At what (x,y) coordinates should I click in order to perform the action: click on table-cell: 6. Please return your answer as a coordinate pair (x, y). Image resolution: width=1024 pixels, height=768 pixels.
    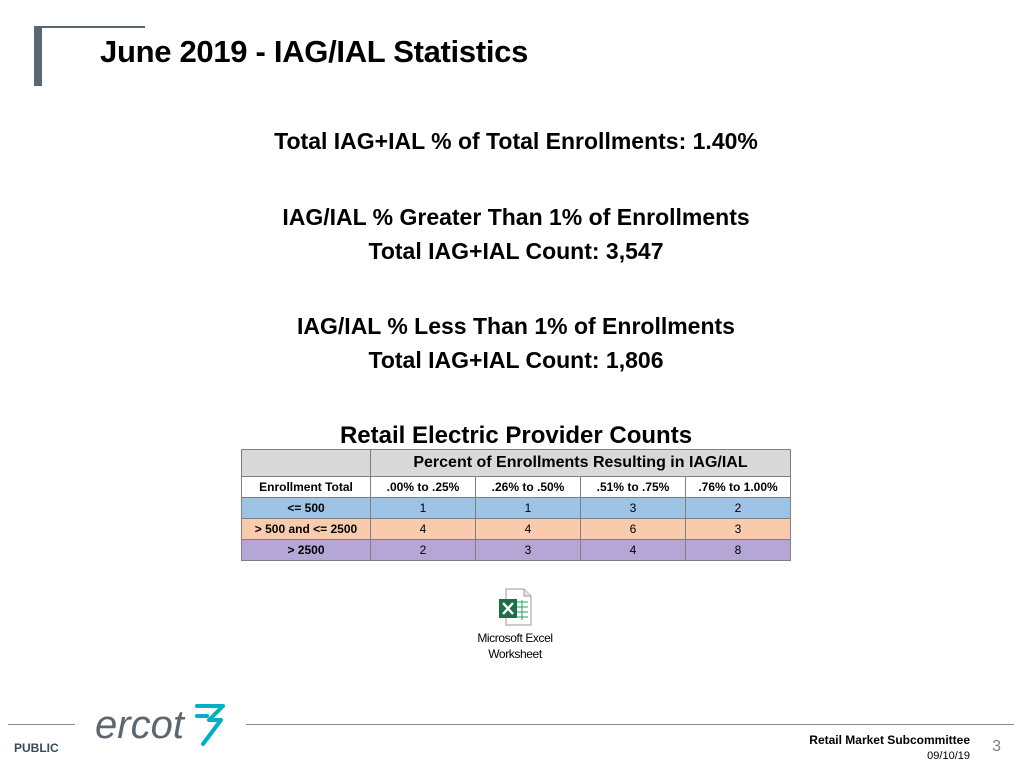
    Looking at the image, I should click on (633, 529).